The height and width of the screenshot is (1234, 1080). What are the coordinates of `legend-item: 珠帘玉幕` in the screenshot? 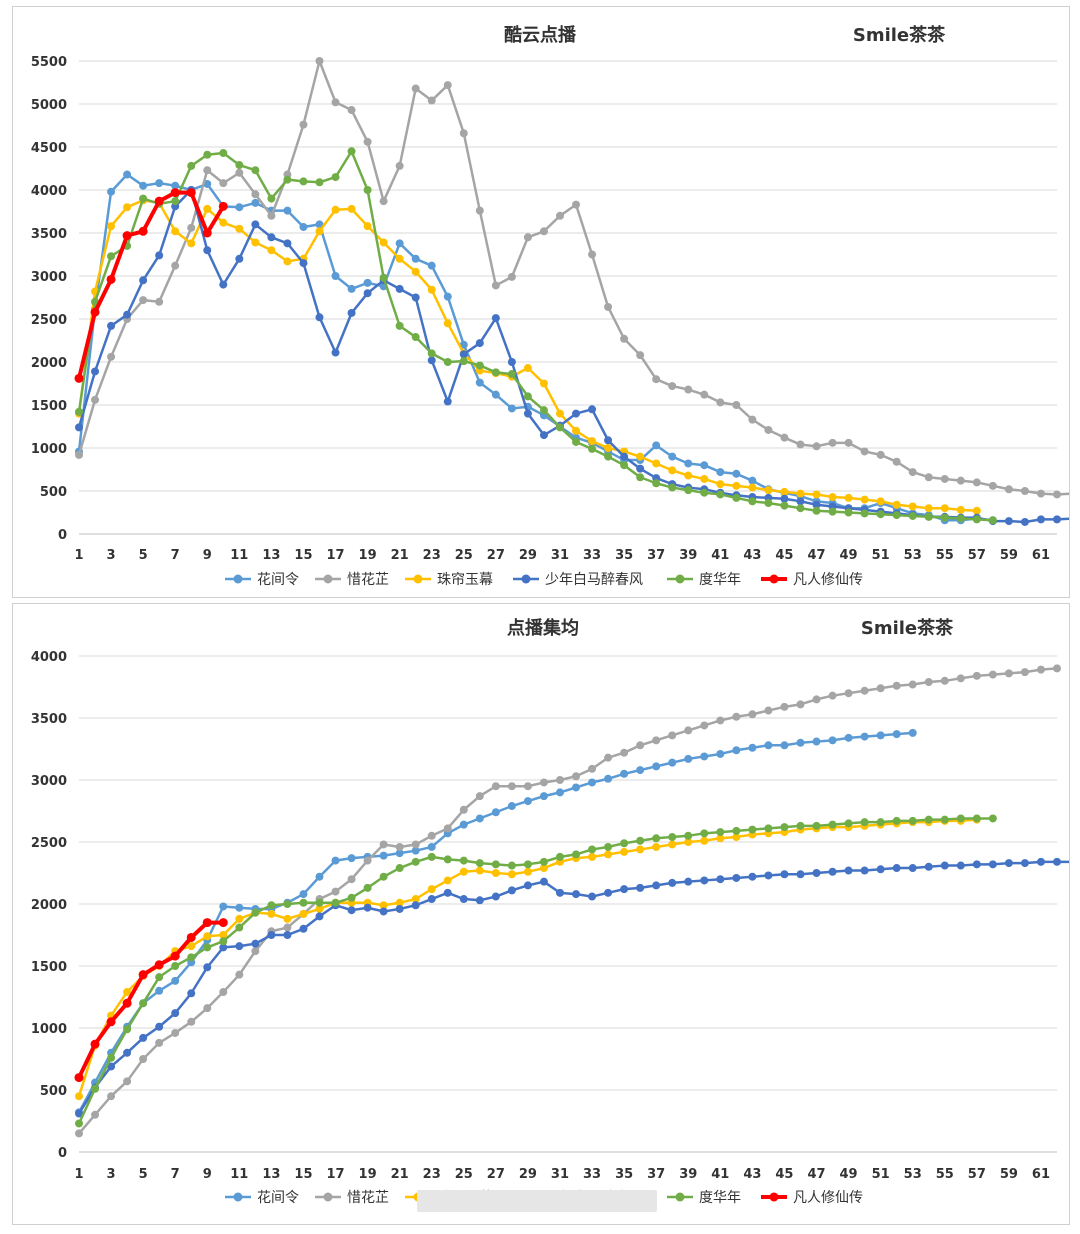 It's located at (449, 580).